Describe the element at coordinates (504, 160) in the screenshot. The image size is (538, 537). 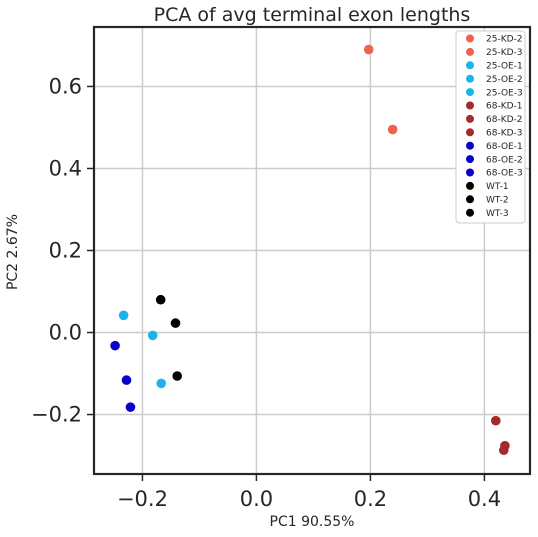
I see `legend-label-68-oe-2: 68-OE-2` at that location.